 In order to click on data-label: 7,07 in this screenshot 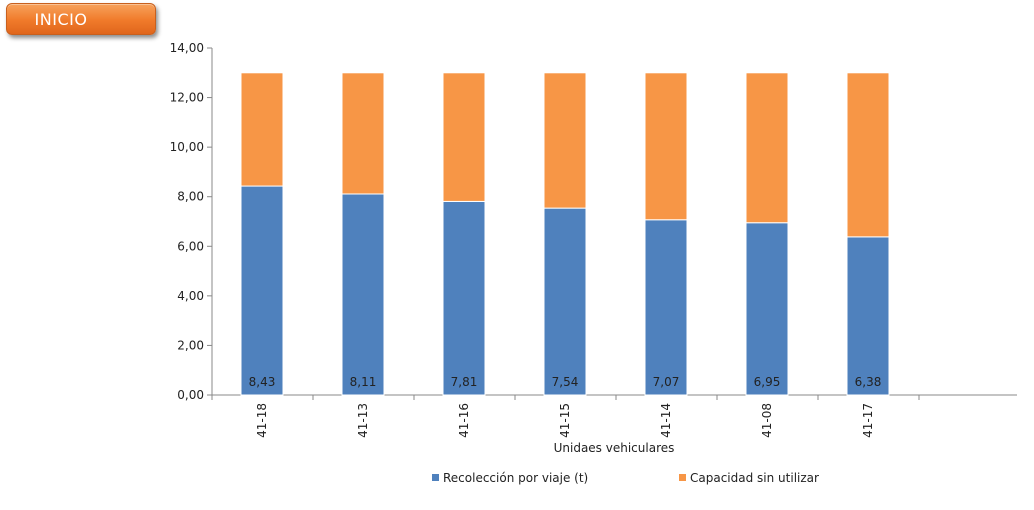, I will do `click(666, 382)`.